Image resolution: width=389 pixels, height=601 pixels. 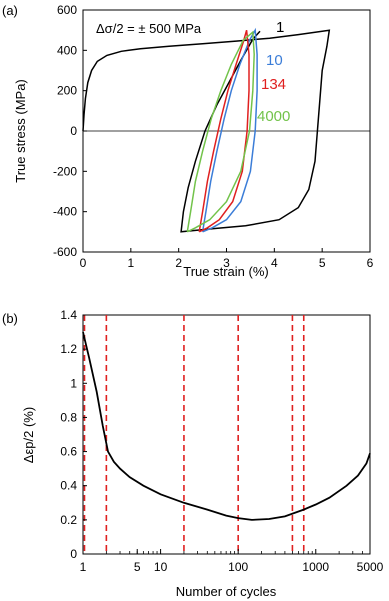 I want to click on x-tick-label: 6, so click(x=370, y=263).